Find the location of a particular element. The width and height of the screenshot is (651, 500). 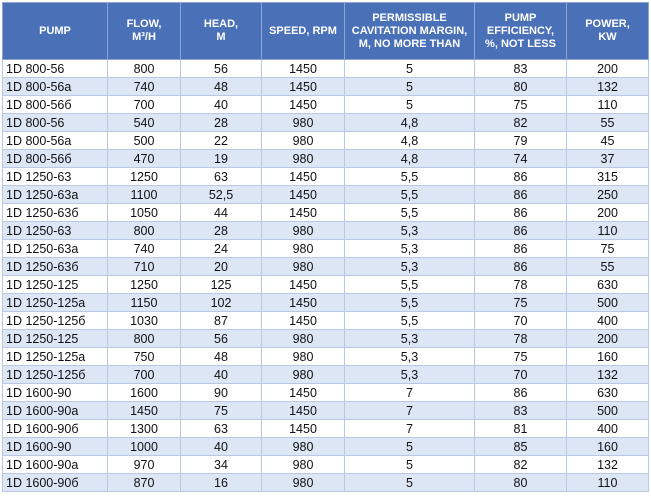

table-cell: 470 is located at coordinates (144, 158).